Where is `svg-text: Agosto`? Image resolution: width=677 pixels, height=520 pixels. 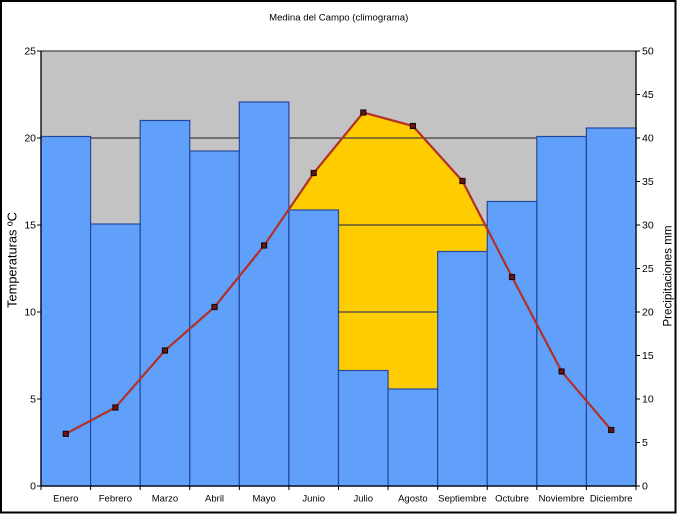 svg-text: Agosto is located at coordinates (413, 499).